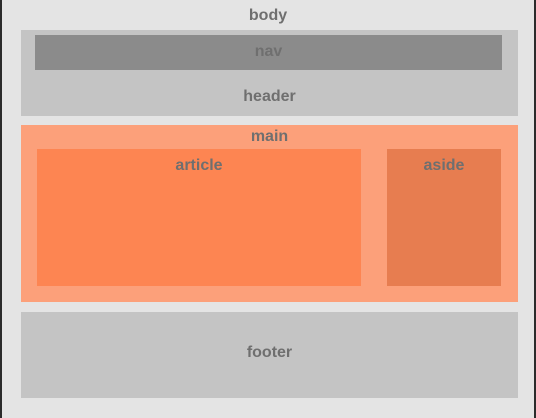  I want to click on nav-label: nav, so click(268, 51).